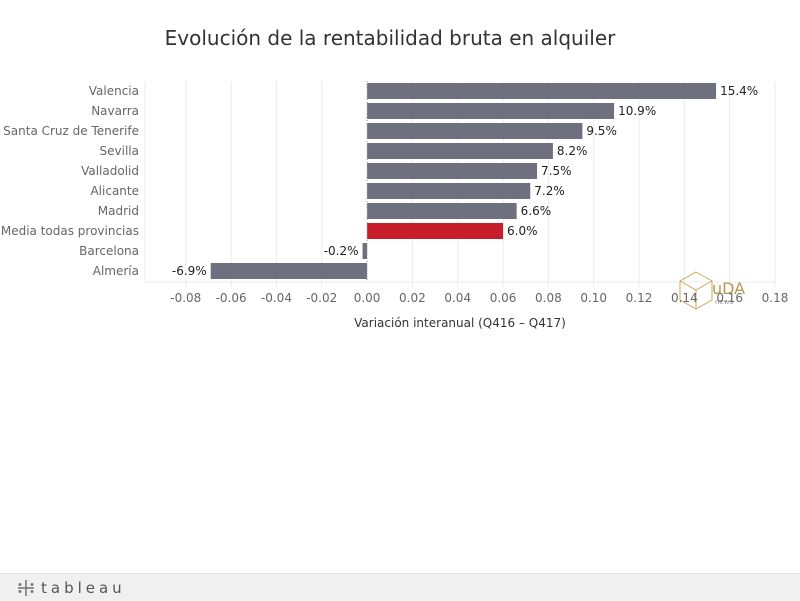 The width and height of the screenshot is (800, 601). Describe the element at coordinates (728, 288) in the screenshot. I see `watermark-text: uDA` at that location.